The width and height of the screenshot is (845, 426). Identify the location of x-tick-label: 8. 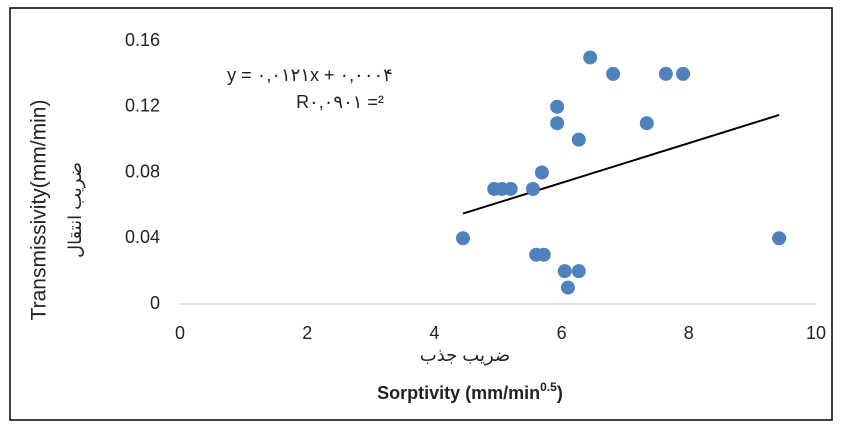
(689, 333).